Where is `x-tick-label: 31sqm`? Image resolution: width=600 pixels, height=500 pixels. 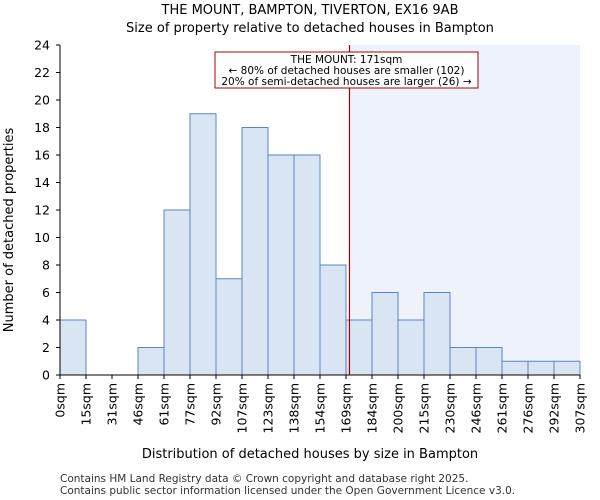
x-tick-label: 31sqm is located at coordinates (112, 404).